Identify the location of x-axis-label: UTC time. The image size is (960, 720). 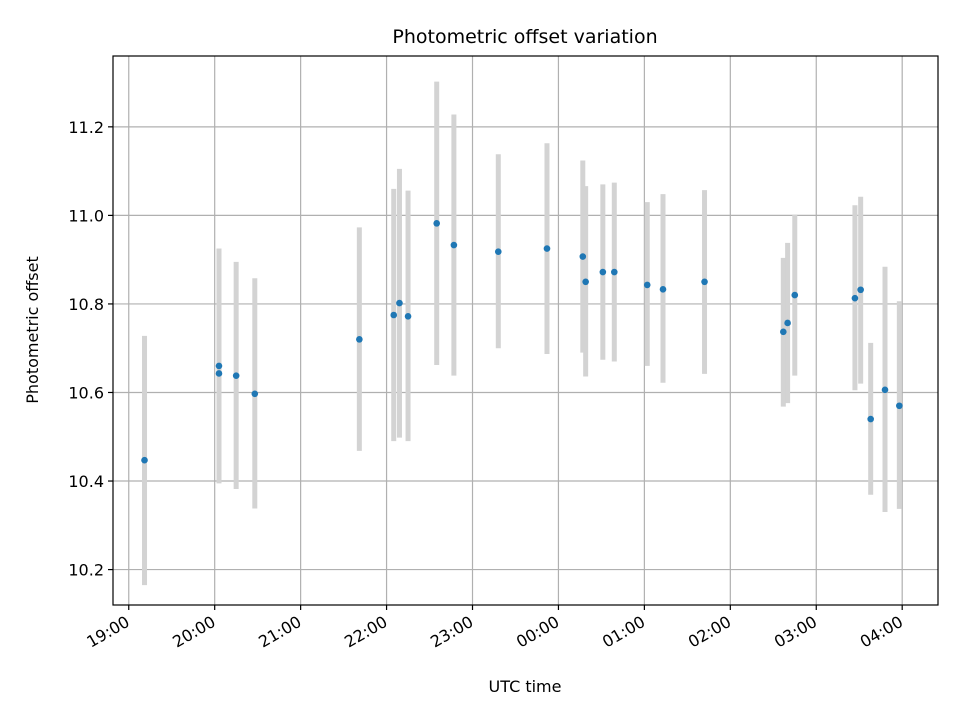
(525, 686).